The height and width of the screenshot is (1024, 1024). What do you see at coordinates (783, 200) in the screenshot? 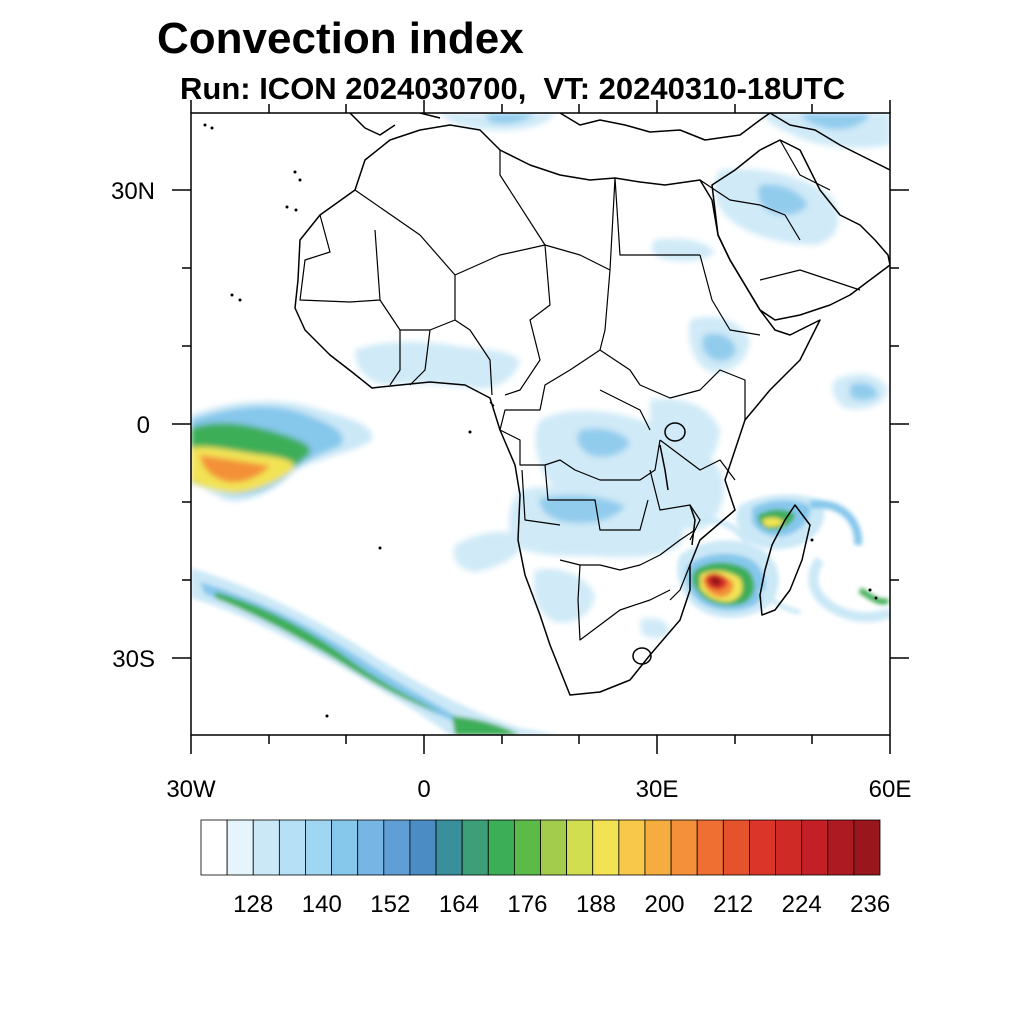
I see `field-arabia-blue` at bounding box center [783, 200].